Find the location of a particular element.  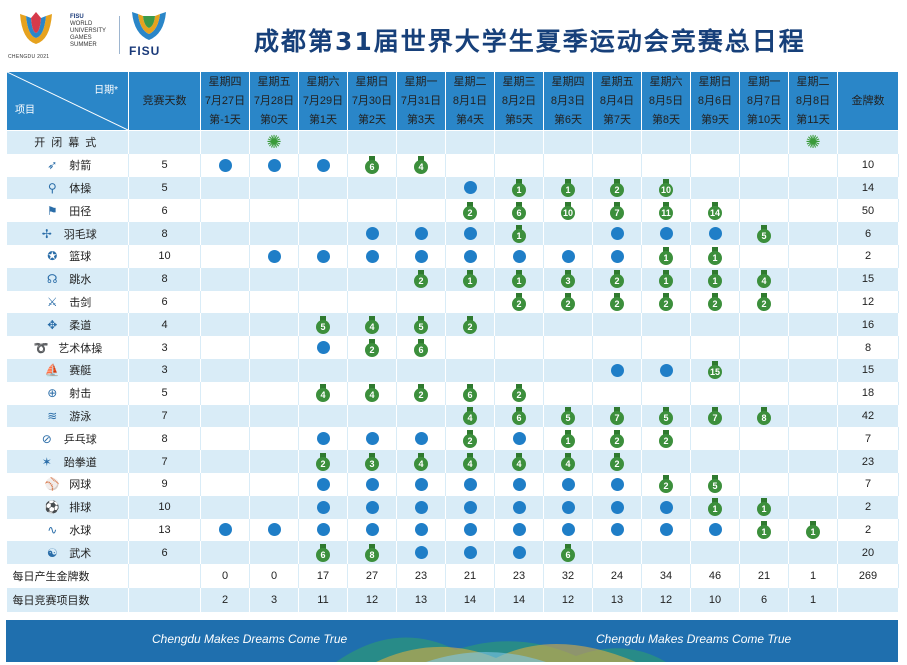

corner-header-cell: 日期* 项目 is located at coordinates (67, 101).